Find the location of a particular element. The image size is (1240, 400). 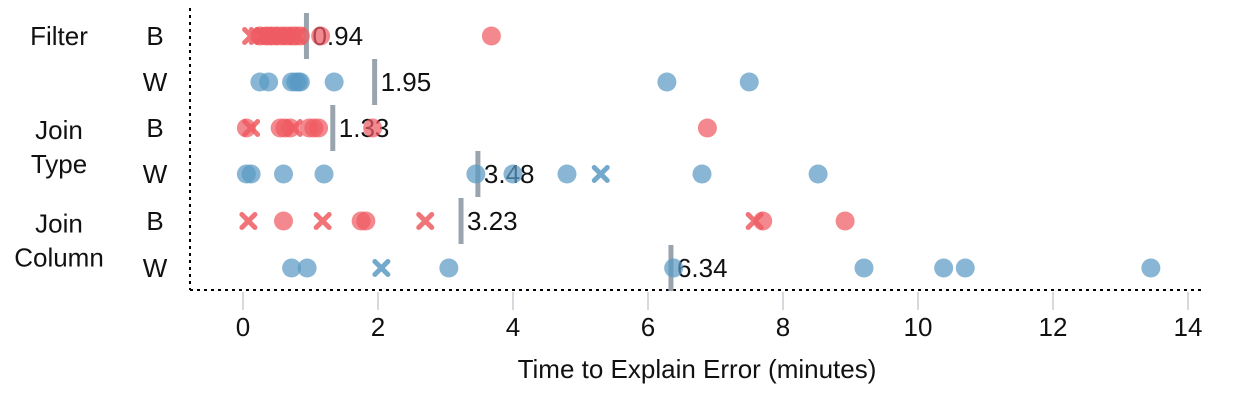

x-tick-label: 8 is located at coordinates (783, 327).